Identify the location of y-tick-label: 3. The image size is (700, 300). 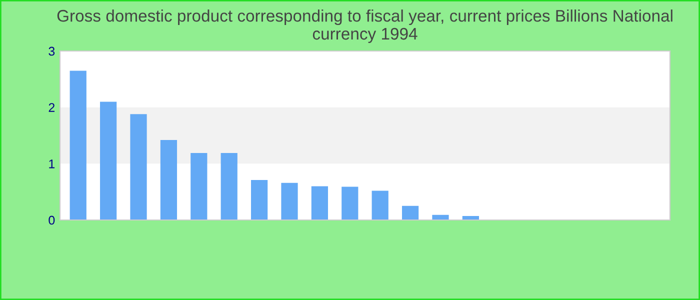
(51, 51).